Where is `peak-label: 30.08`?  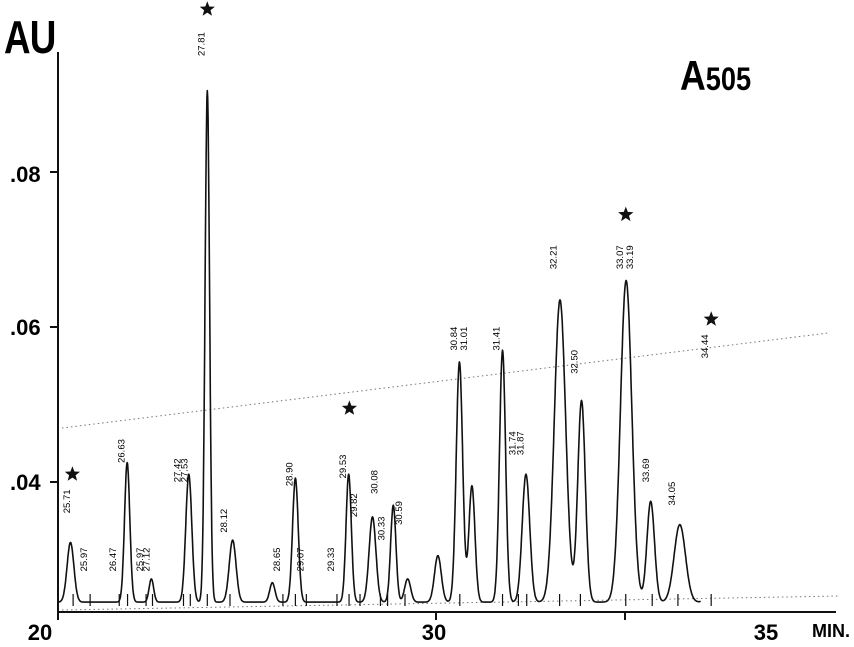
peak-label: 30.08 is located at coordinates (374, 482).